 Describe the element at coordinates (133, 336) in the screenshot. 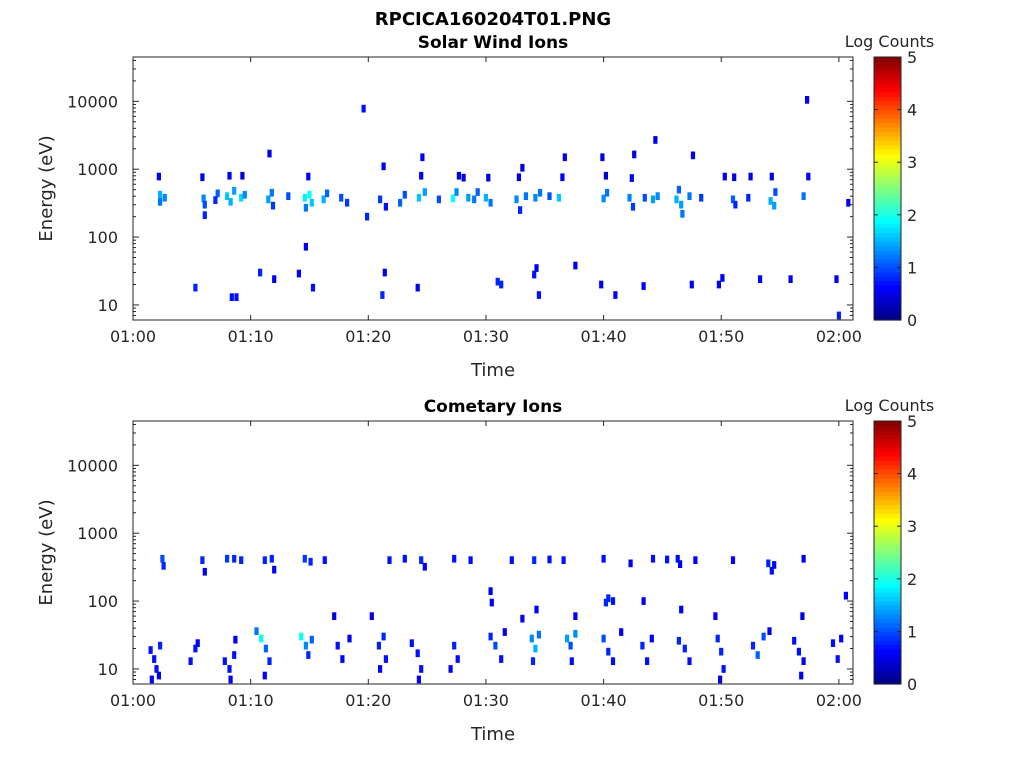

I see `x-tick-label: 01:00` at that location.